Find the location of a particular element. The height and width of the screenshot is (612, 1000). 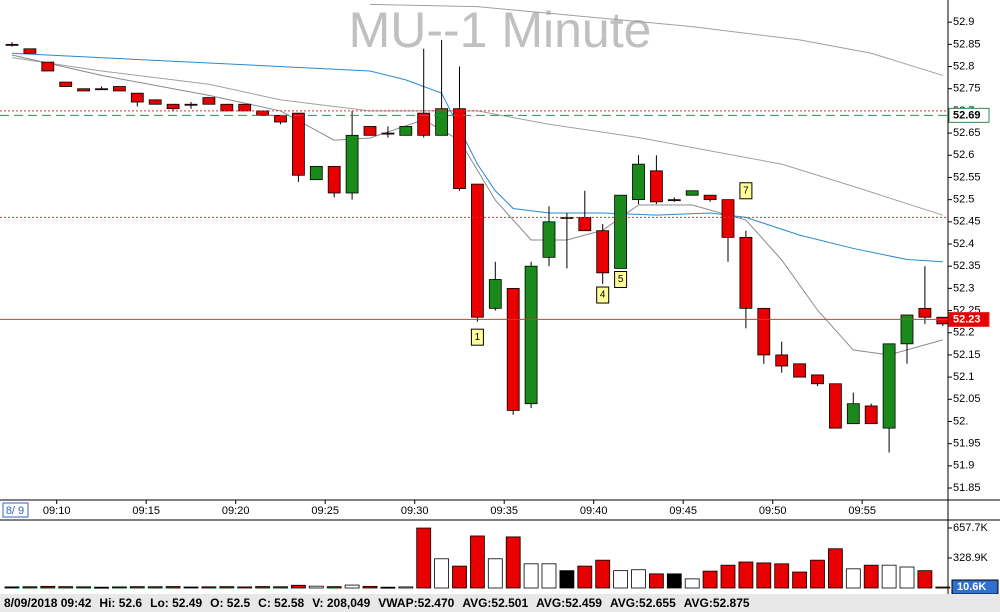

status-item: 8/09/2018 09:42 is located at coordinates (48, 603).